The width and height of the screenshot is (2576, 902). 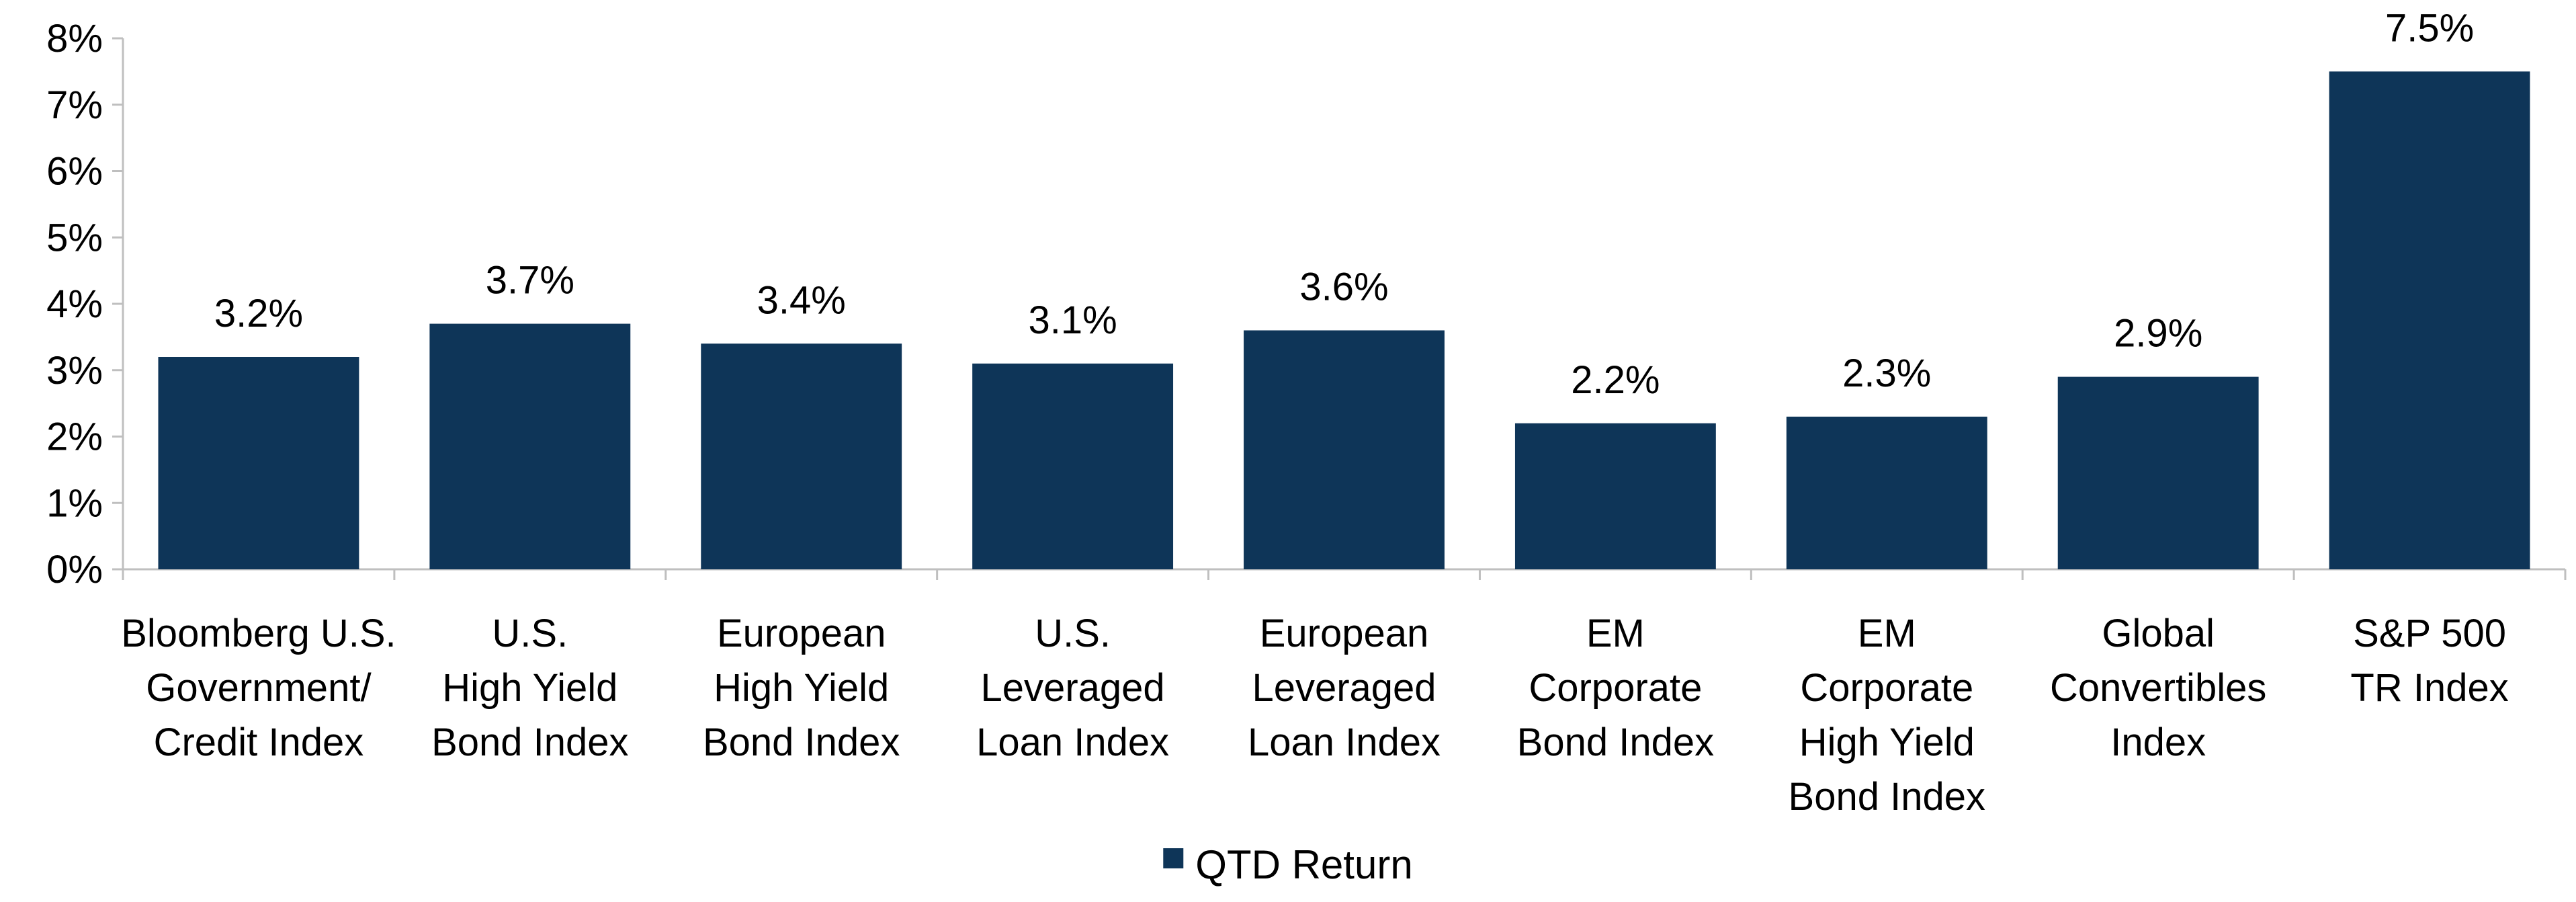 What do you see at coordinates (1173, 858) in the screenshot?
I see `legend-swatch` at bounding box center [1173, 858].